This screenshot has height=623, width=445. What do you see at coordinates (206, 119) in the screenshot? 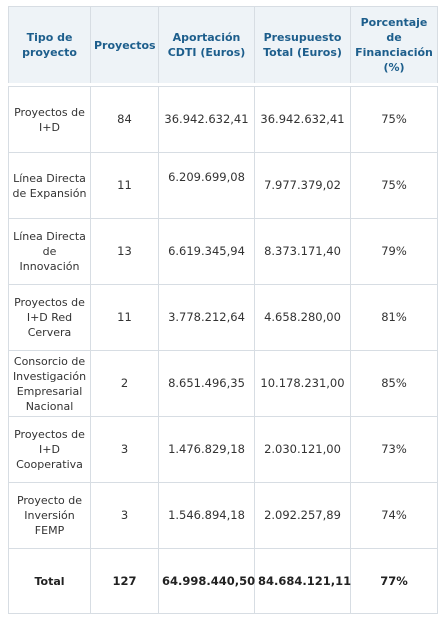
I see `cell-aportacion: 36.942.632,41` at bounding box center [206, 119].